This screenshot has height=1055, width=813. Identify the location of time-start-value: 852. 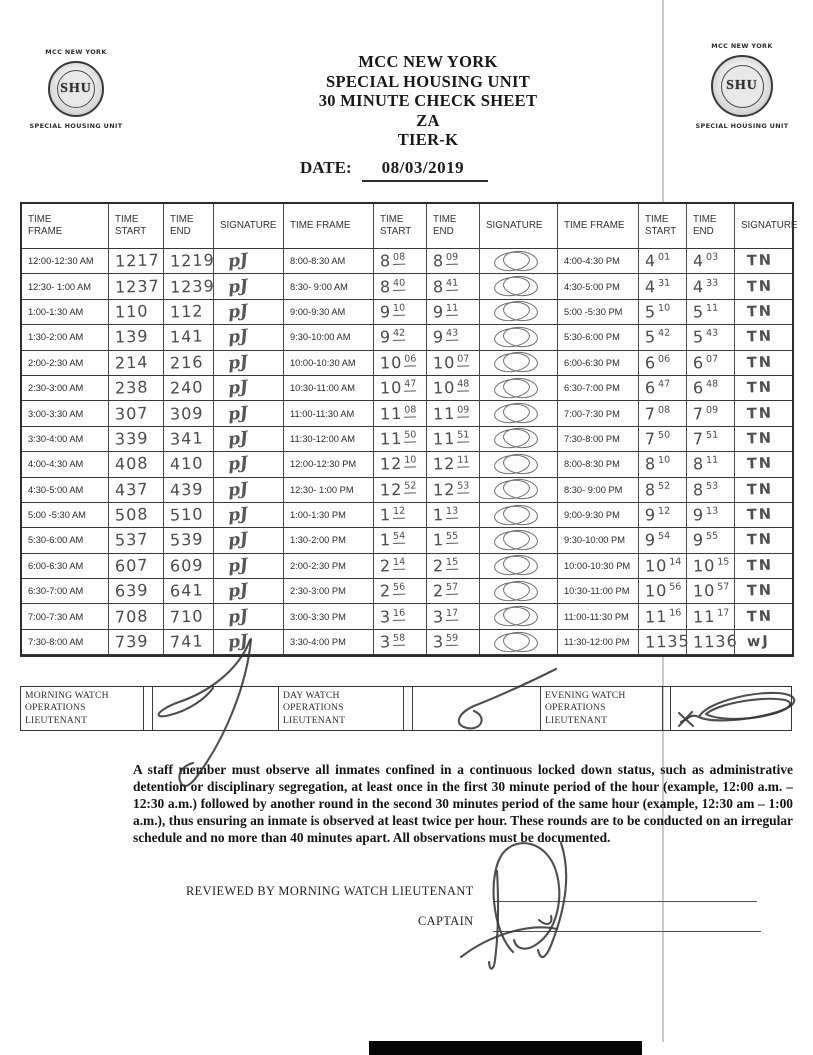
(663, 490).